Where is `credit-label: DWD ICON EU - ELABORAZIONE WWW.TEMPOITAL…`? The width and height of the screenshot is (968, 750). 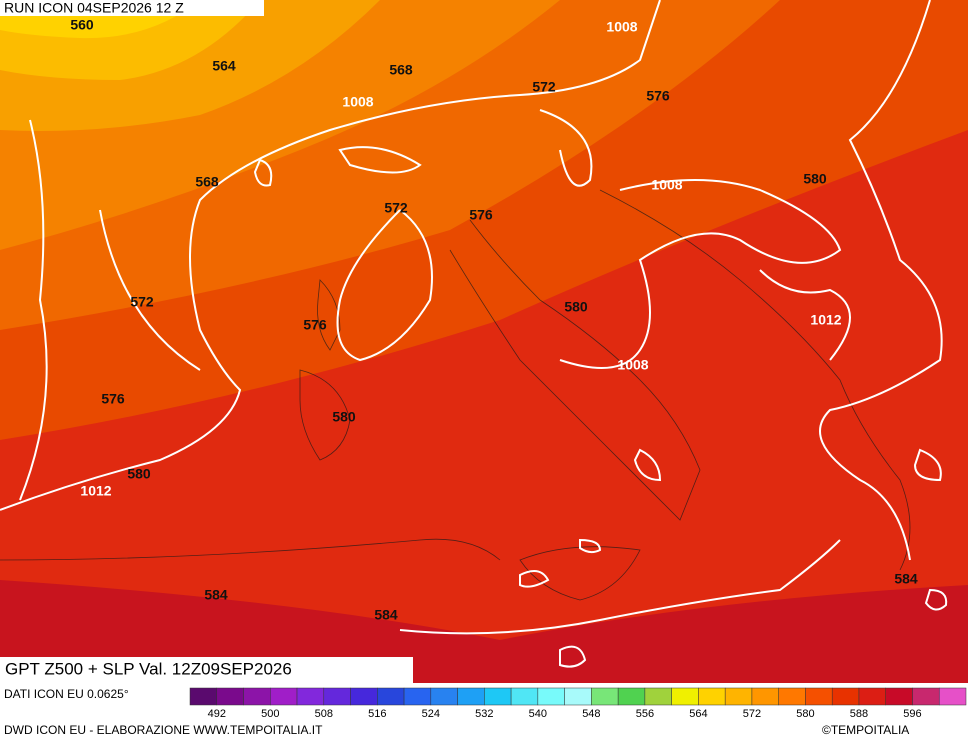
credit-label: DWD ICON EU - ELABORAZIONE WWW.TEMPOITAL… is located at coordinates (163, 730).